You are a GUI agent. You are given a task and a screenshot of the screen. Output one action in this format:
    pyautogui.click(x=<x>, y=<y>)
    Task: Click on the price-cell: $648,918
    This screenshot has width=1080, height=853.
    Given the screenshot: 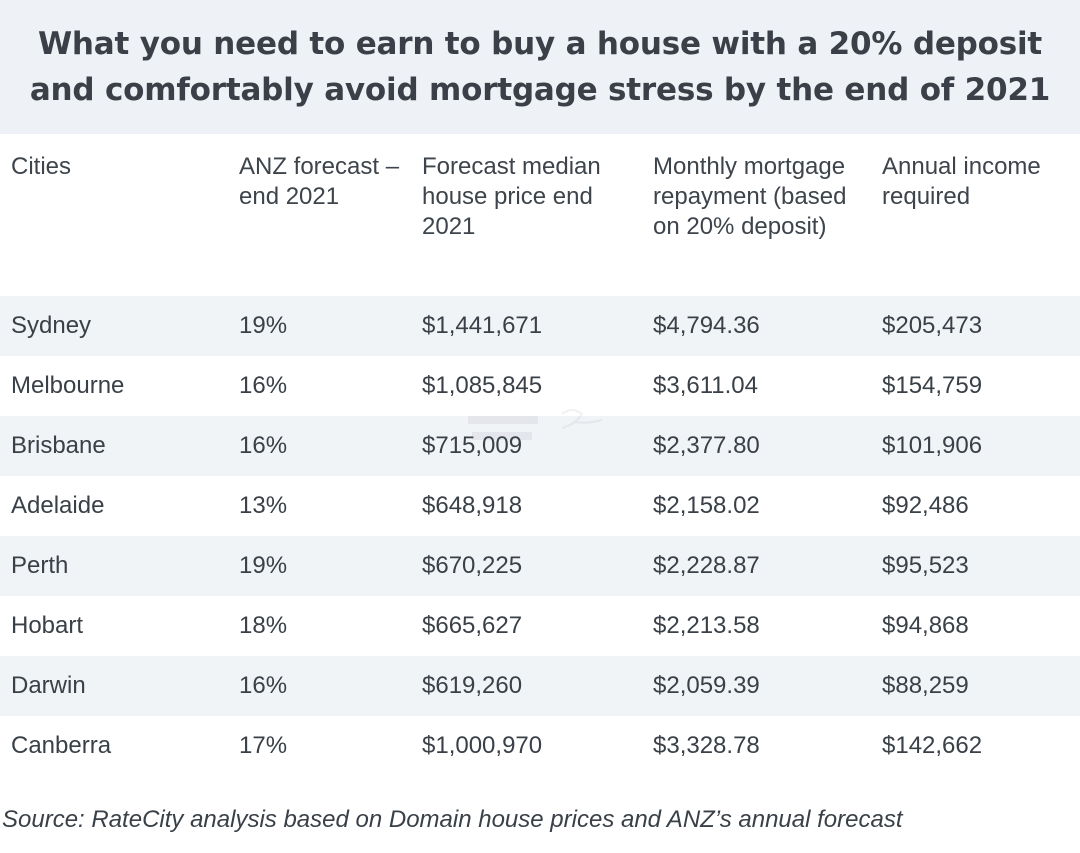 What is the action you would take?
    pyautogui.click(x=472, y=505)
    